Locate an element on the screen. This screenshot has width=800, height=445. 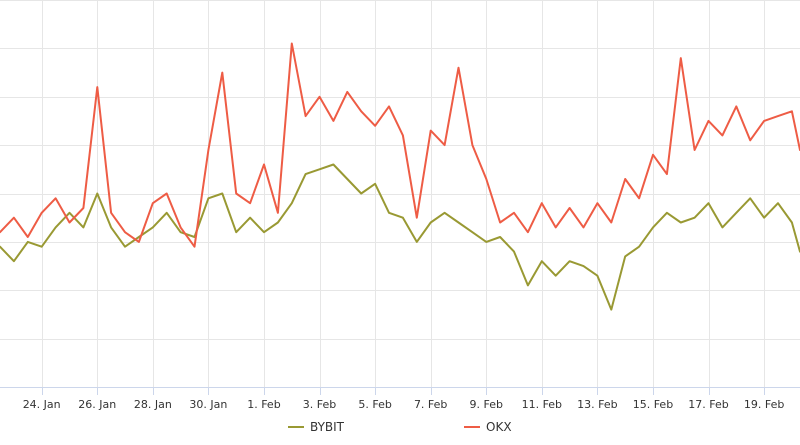
legend: BYBIT OKX is located at coordinates (400, 427).